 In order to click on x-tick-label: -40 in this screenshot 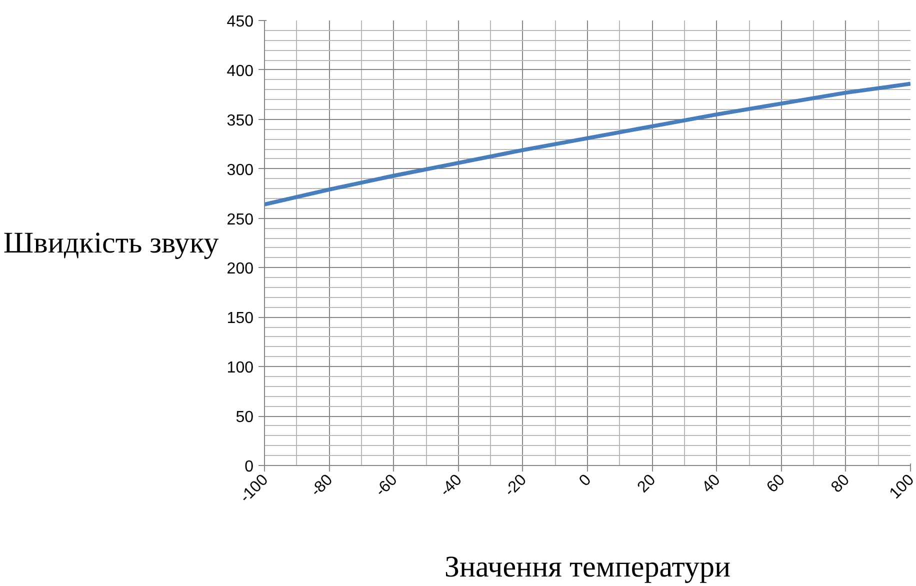, I will do `click(451, 485)`.